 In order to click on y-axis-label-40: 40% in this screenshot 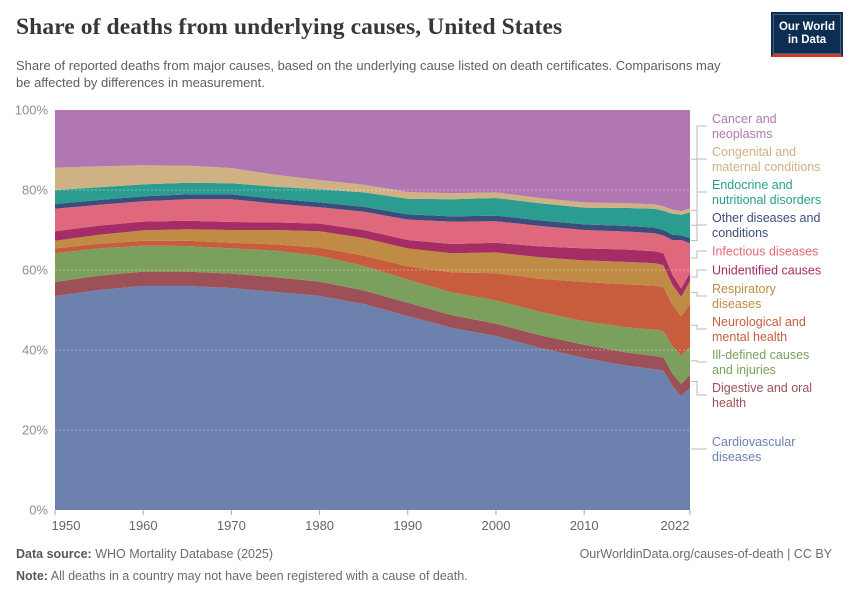, I will do `click(35, 350)`.